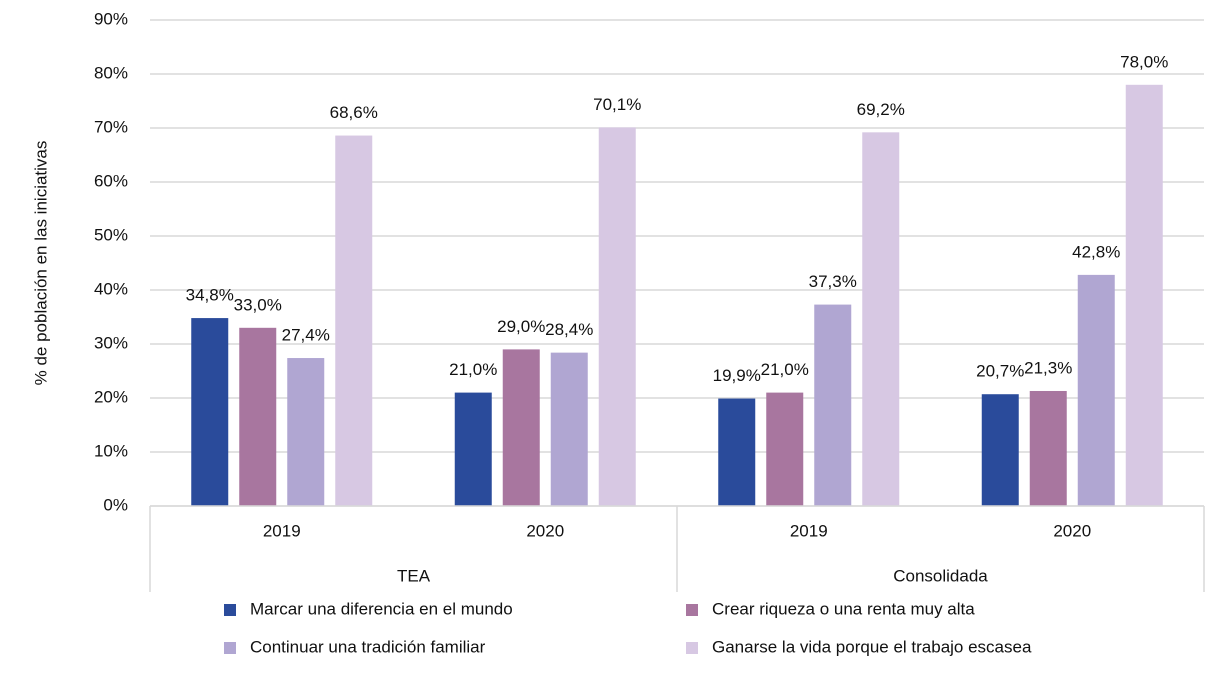 The width and height of the screenshot is (1206, 691). What do you see at coordinates (115, 504) in the screenshot?
I see `y-tick-label: 0%` at bounding box center [115, 504].